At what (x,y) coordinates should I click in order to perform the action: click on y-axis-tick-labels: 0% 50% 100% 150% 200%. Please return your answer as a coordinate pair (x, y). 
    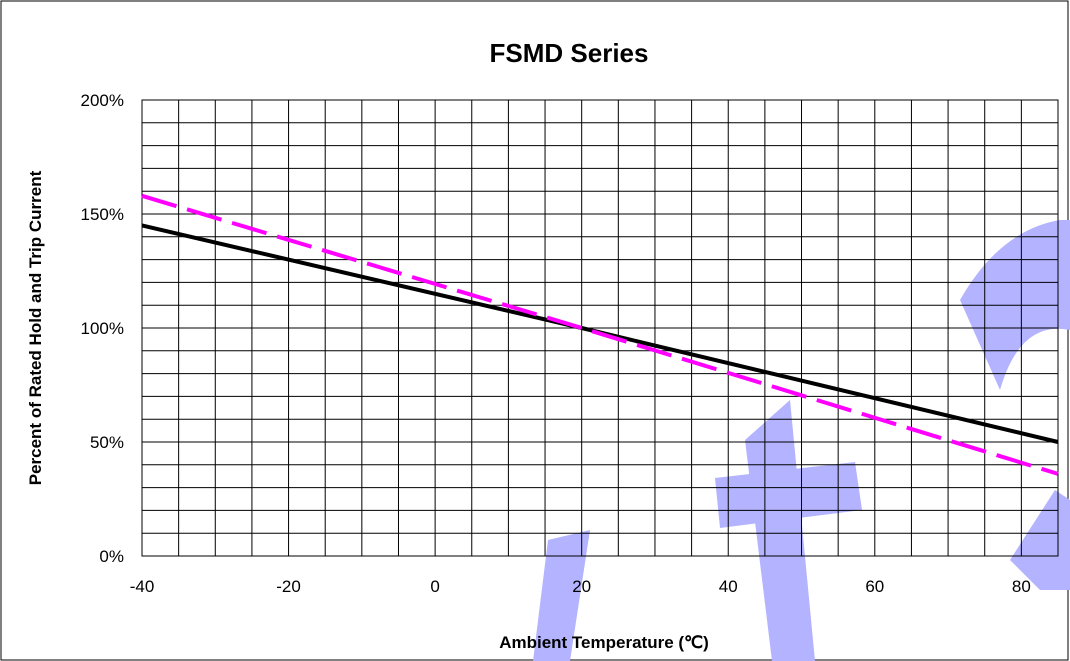
    Looking at the image, I should click on (102, 328).